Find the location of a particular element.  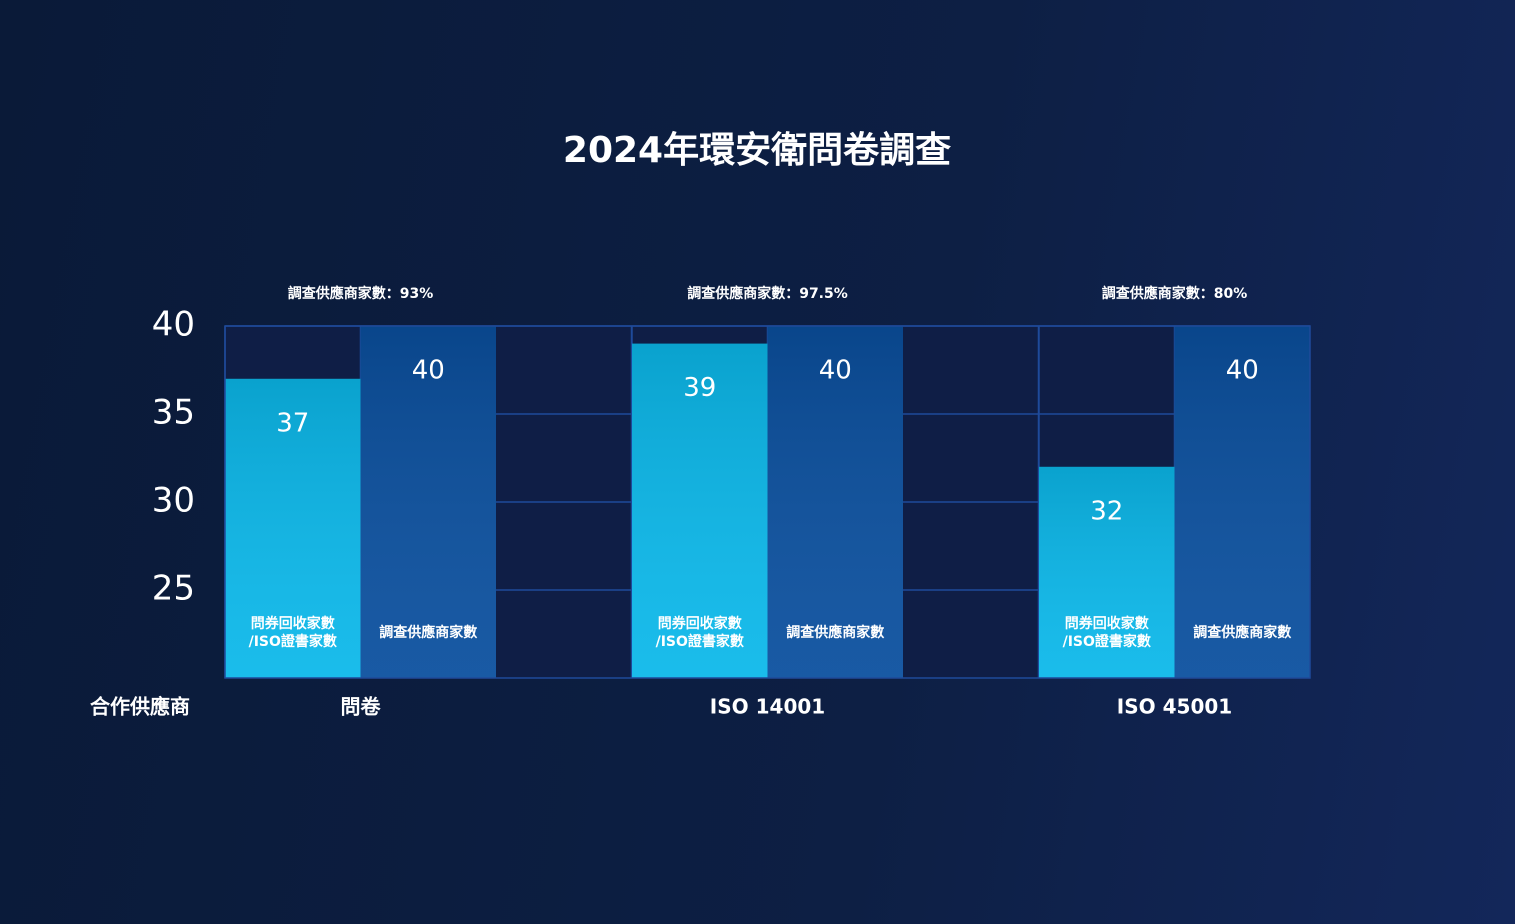

x-tick-label: ISO 14001 is located at coordinates (767, 707).